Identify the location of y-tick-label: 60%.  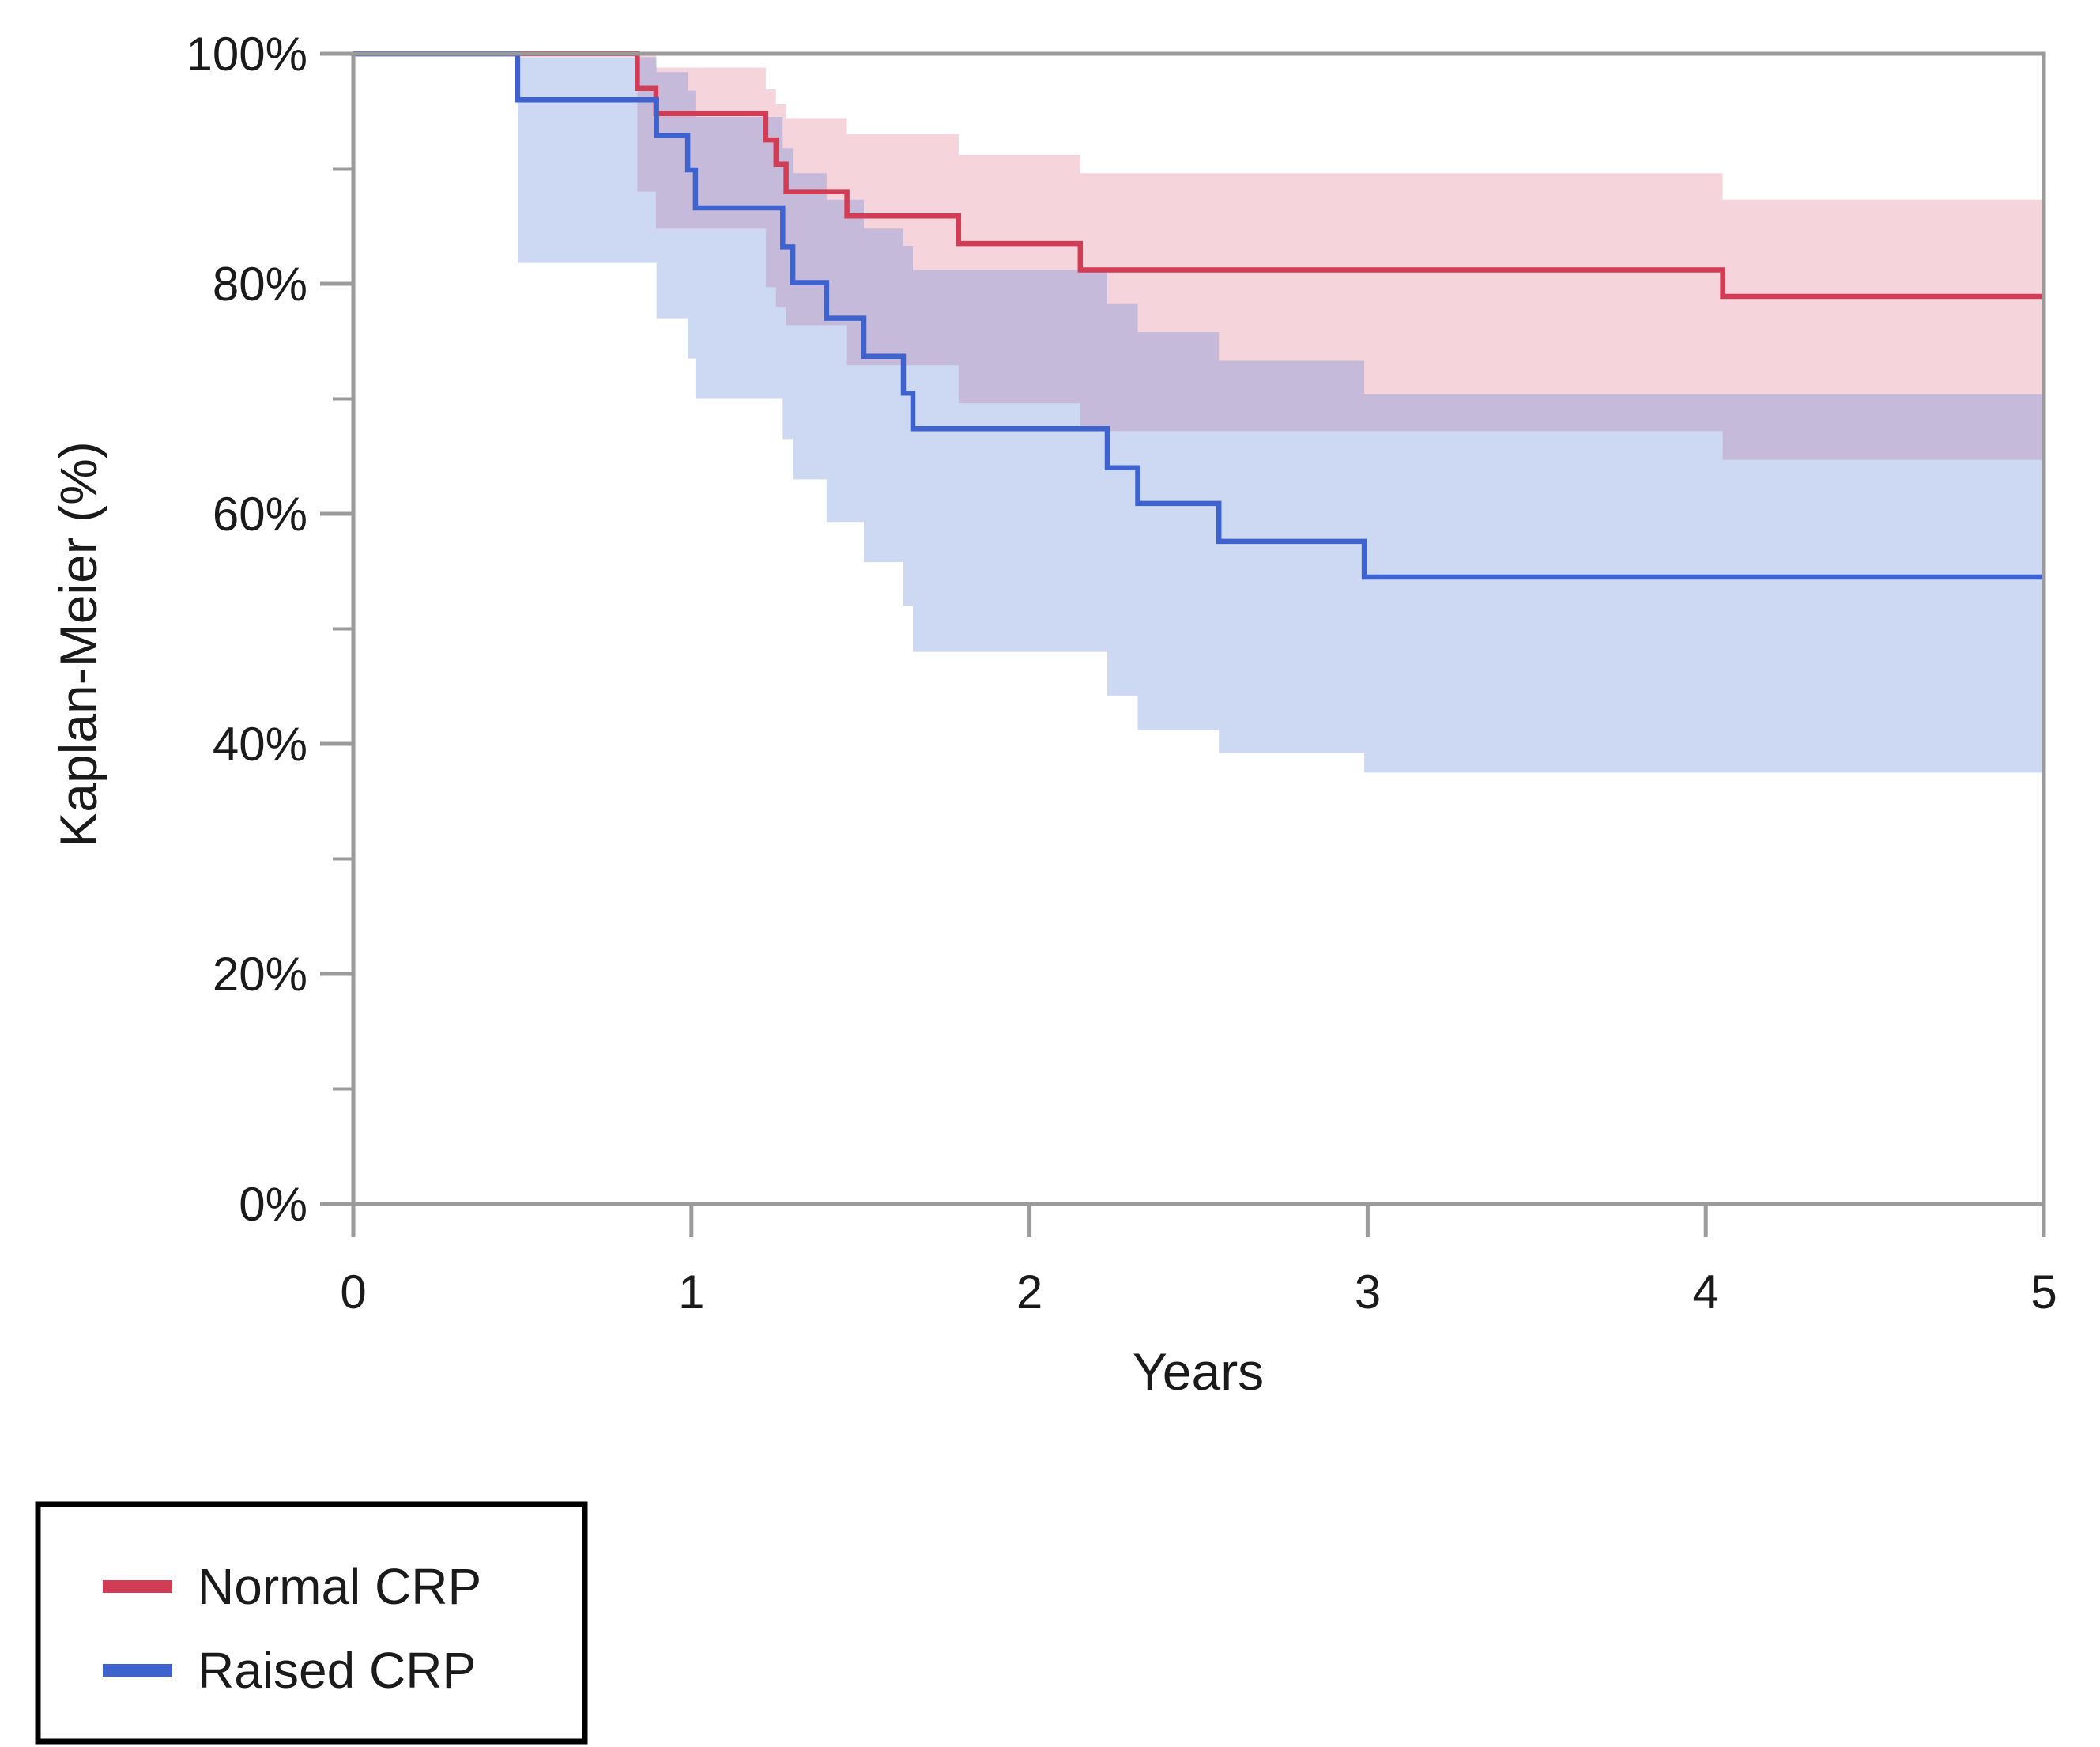
(260, 514).